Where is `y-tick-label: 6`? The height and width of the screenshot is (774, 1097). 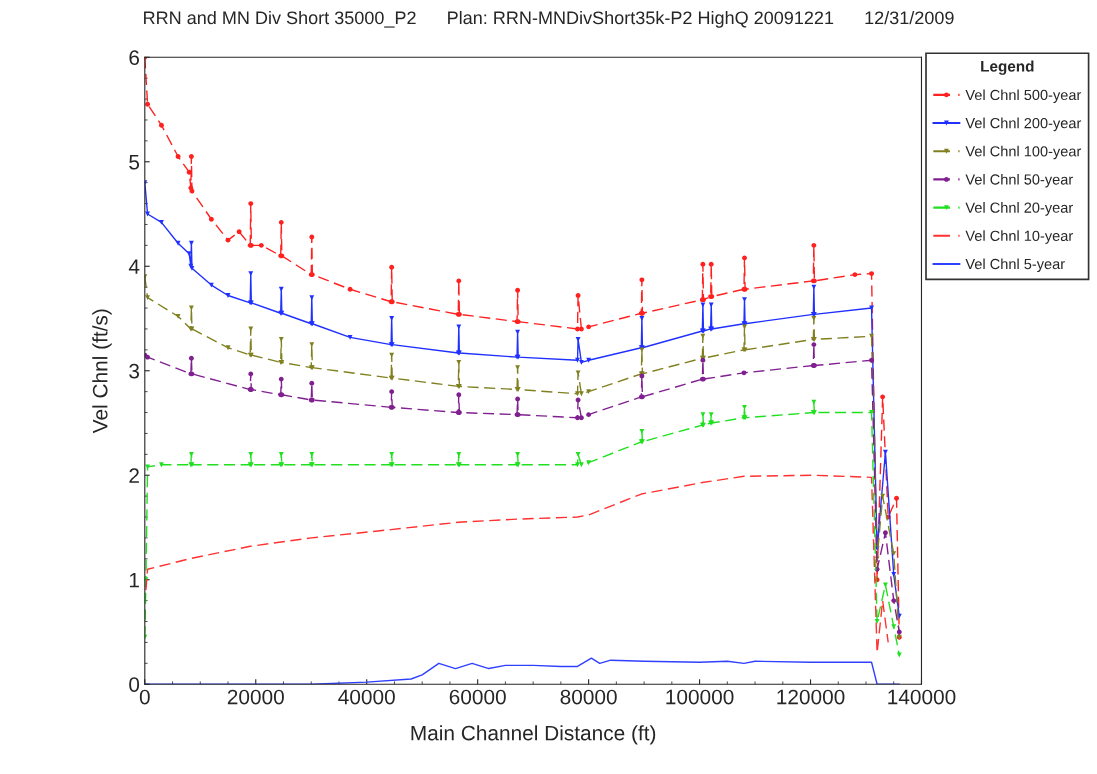 y-tick-label: 6 is located at coordinates (134, 58).